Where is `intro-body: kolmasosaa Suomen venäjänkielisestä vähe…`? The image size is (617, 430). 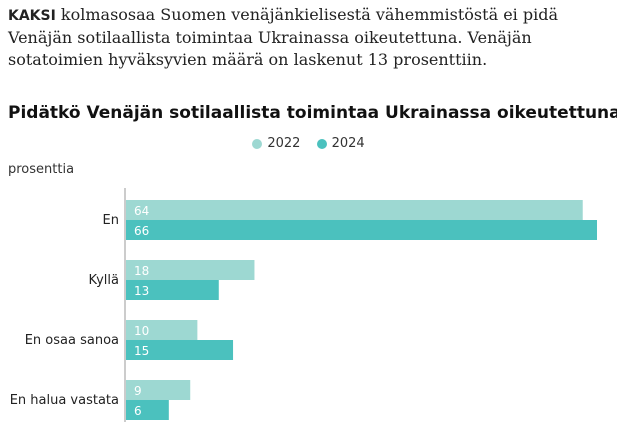
intro-body: kolmasosaa Suomen venäjänkielisestä vähe… is located at coordinates (283, 37).